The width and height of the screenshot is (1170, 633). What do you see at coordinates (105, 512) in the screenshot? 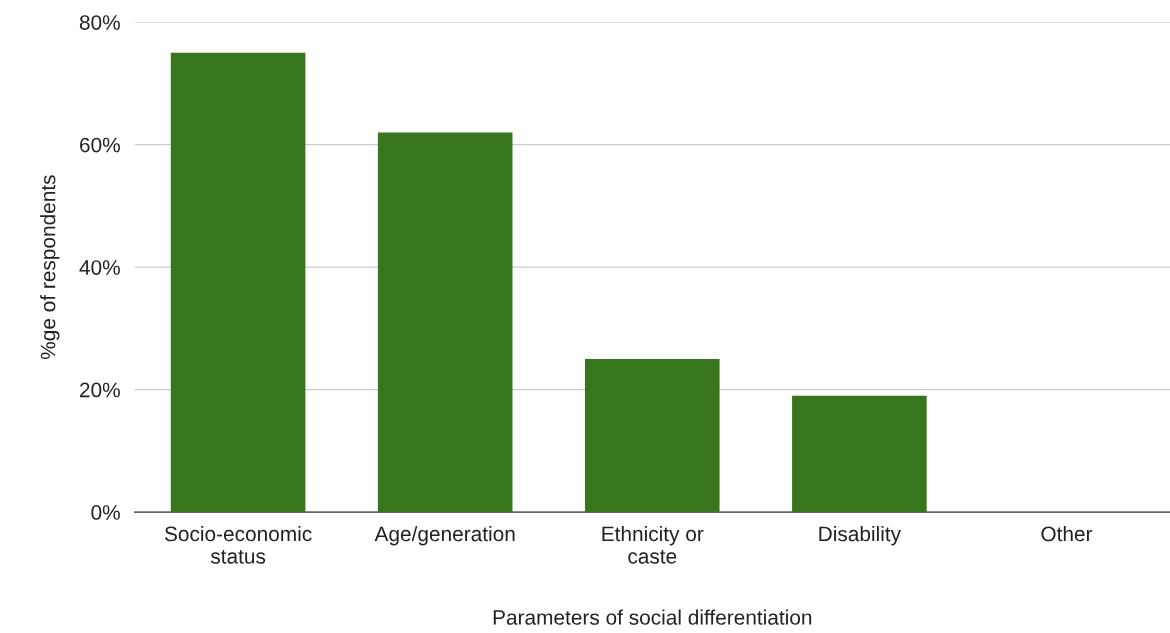
I see `y-tick-label: 0%` at bounding box center [105, 512].